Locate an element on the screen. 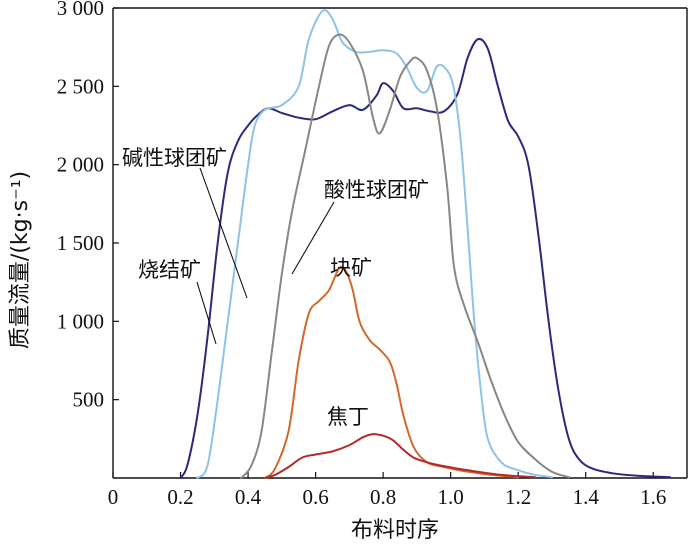 The image size is (700, 552). series-line-coke-nut is located at coordinates (400, 456).